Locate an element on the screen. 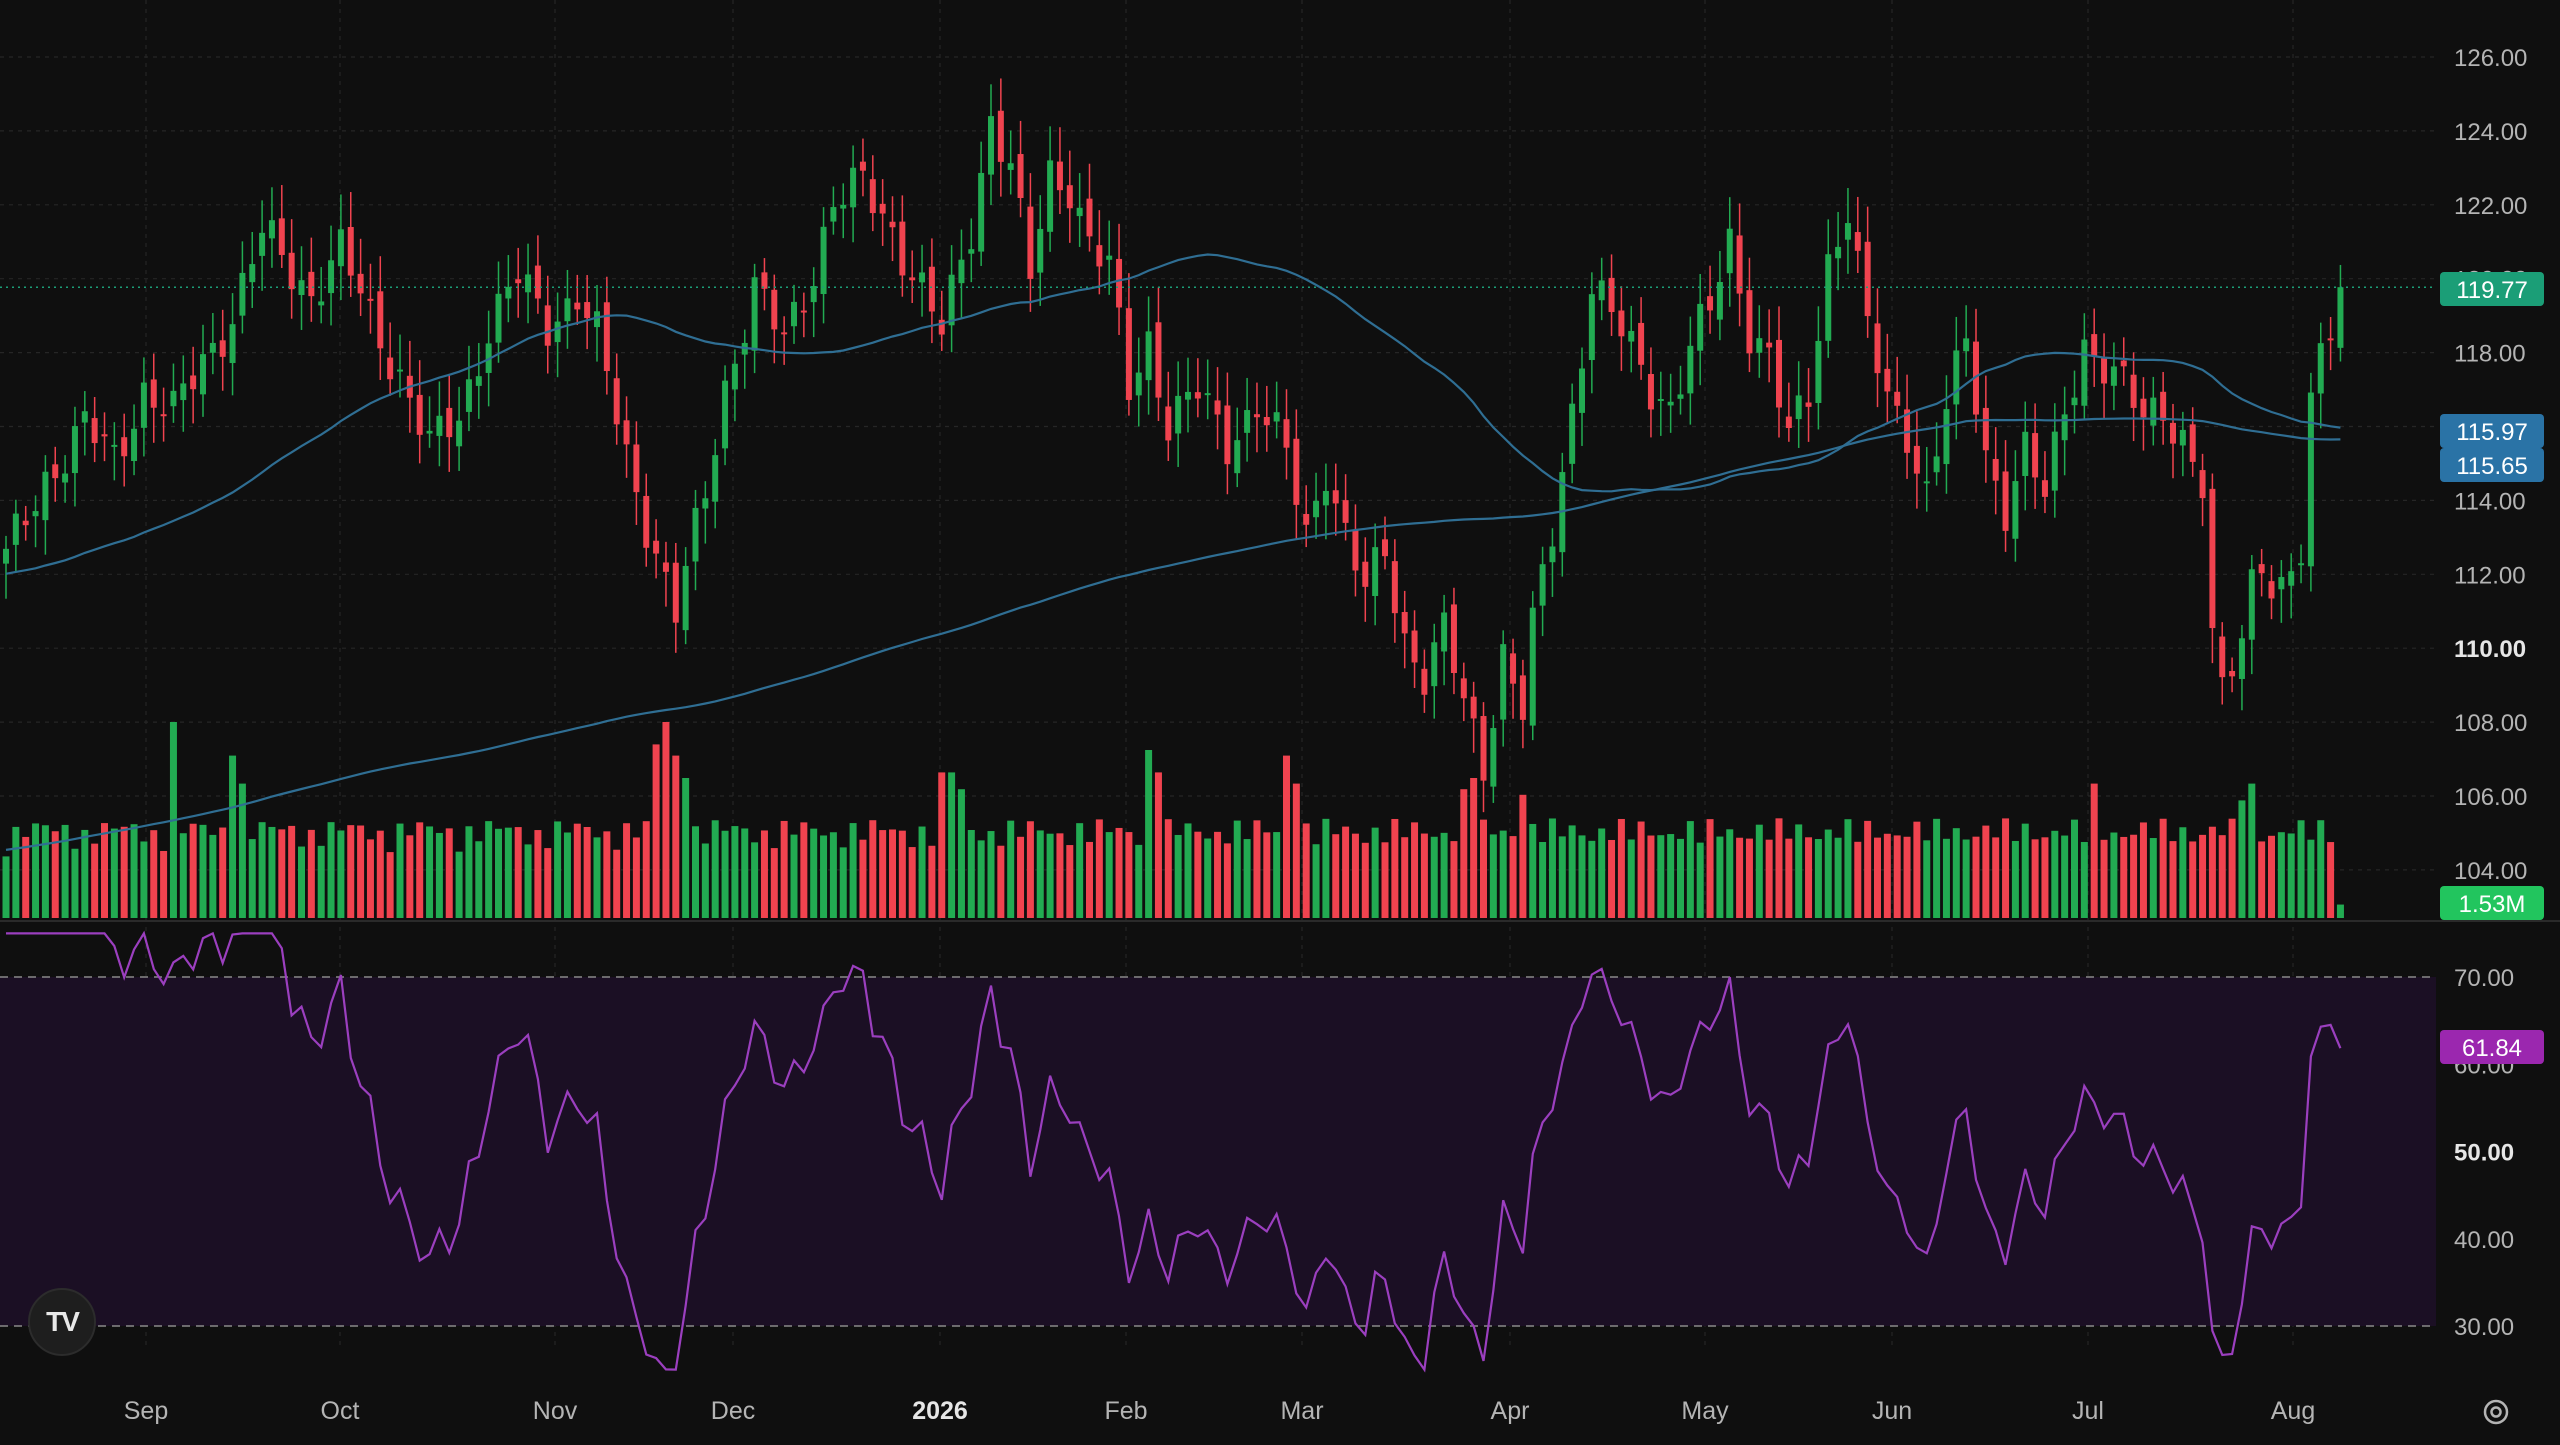 The height and width of the screenshot is (1445, 2560). price-tick-label: 106.00 is located at coordinates (2490, 797).